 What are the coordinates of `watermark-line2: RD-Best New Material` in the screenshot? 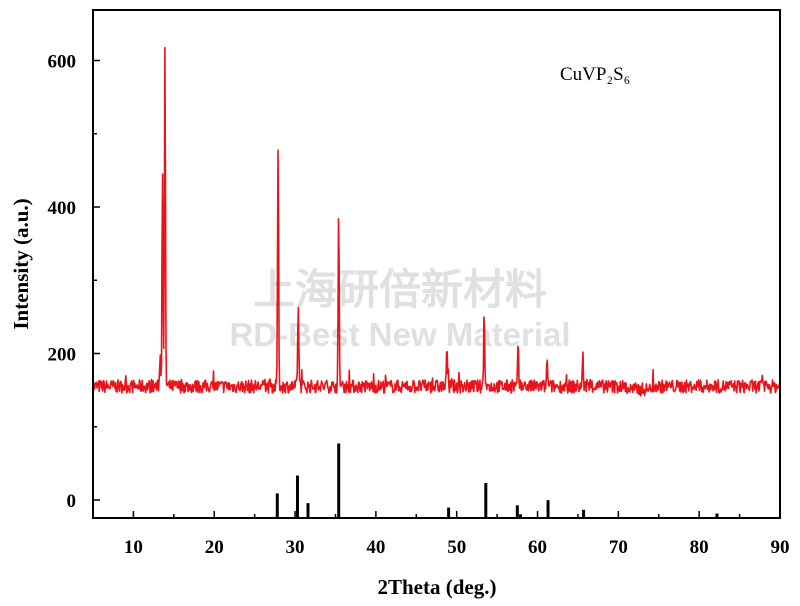 It's located at (399, 334).